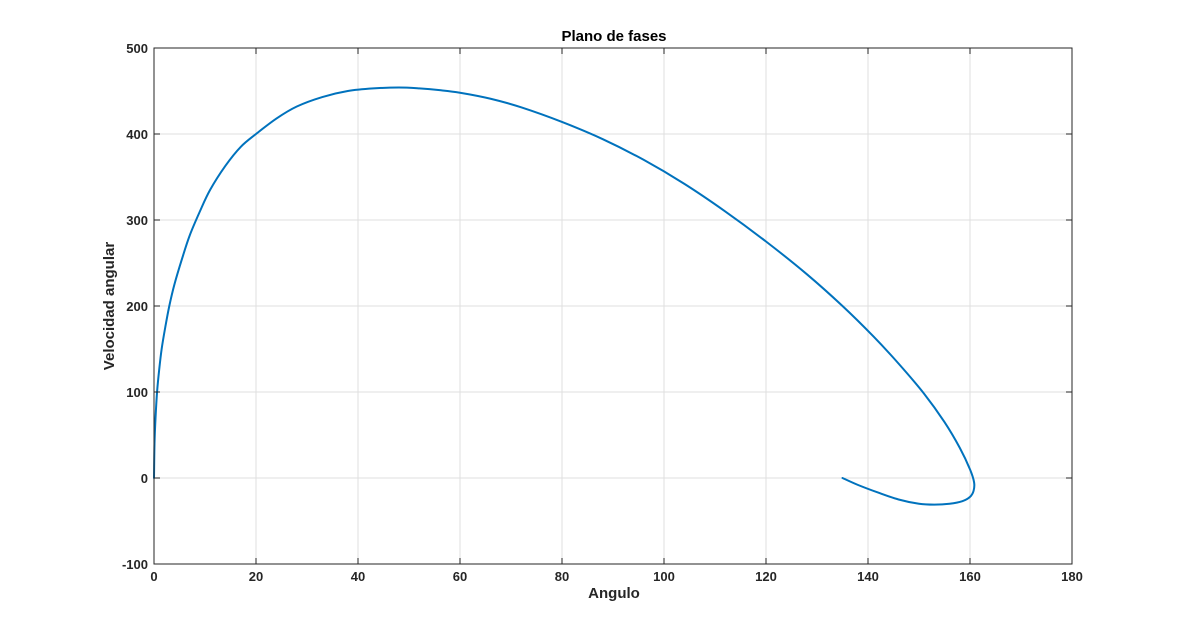 The height and width of the screenshot is (634, 1186). I want to click on chart-title: Plano de fases, so click(613, 36).